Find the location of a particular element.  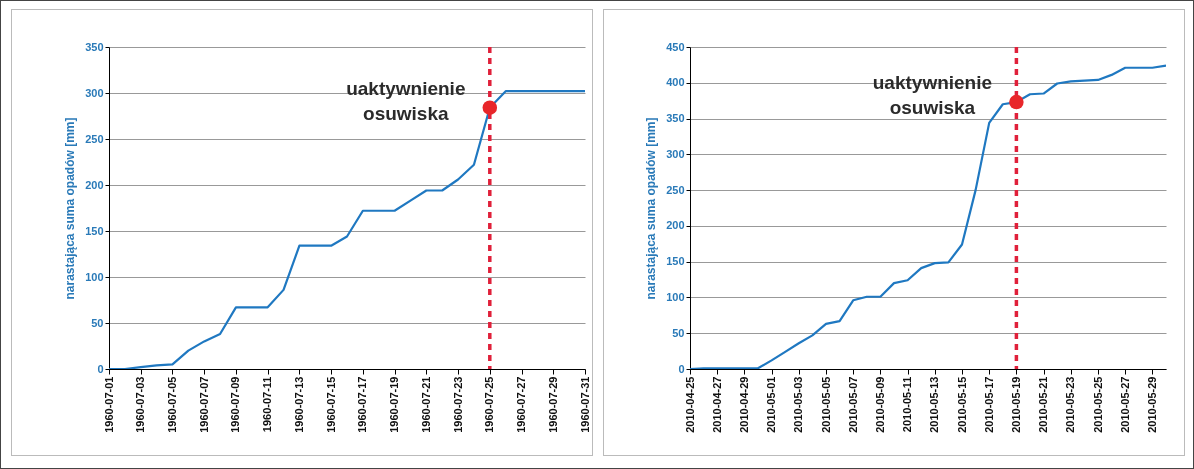

x-tick-label: 1960-07-01 is located at coordinates (108, 404).